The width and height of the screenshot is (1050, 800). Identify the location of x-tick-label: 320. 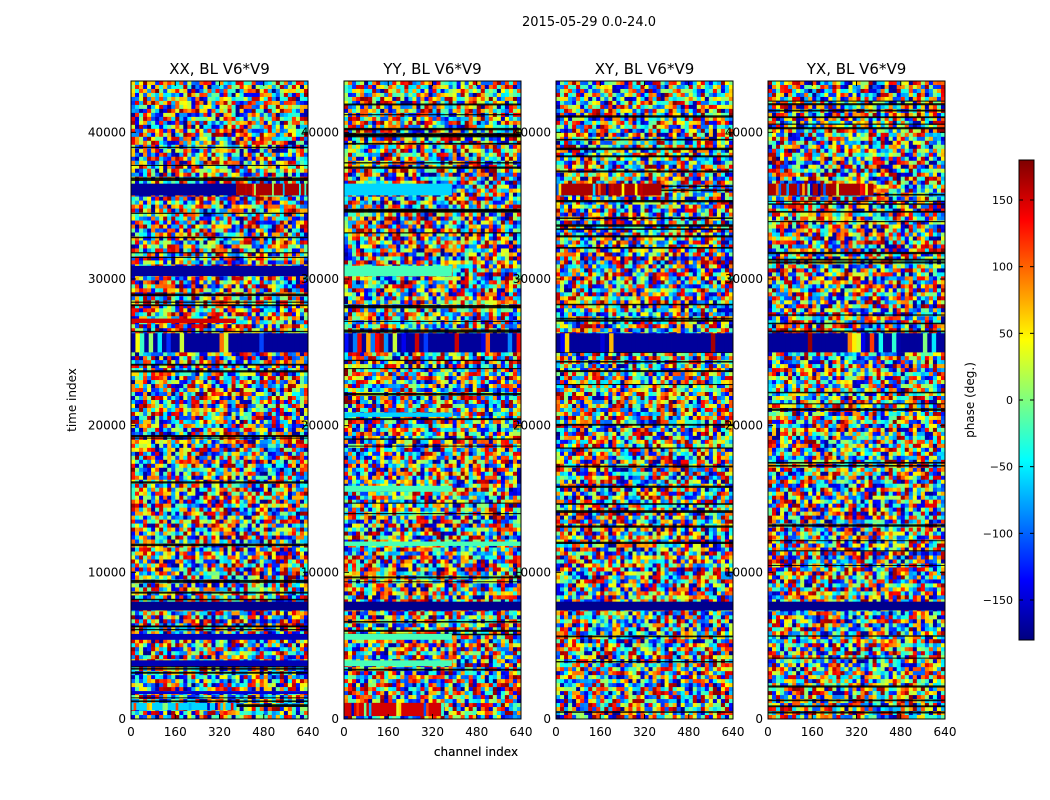
(219, 732).